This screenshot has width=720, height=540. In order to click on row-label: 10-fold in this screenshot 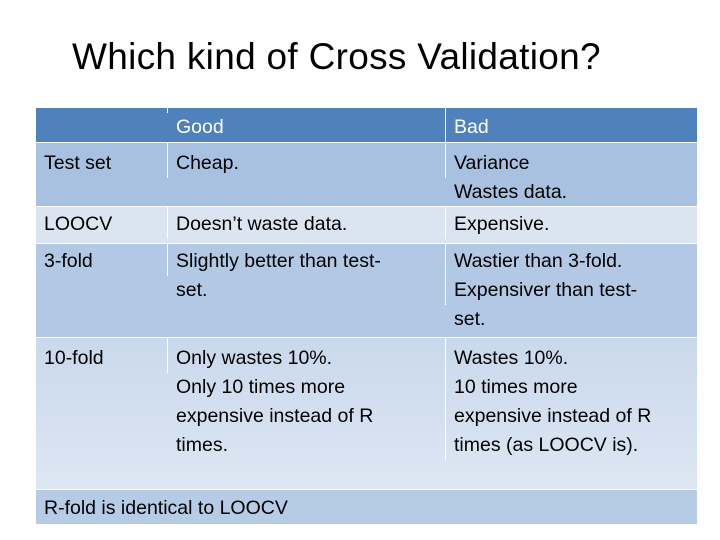, I will do `click(102, 355)`.